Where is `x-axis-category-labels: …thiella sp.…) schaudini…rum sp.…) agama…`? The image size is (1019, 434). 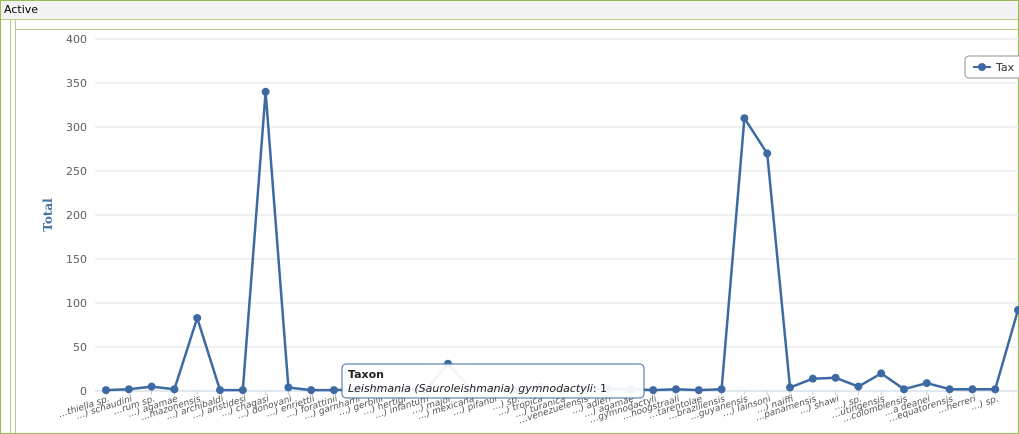
x-axis-category-labels: …thiella sp.…) schaudini…rum sp.…) agama… is located at coordinates (529, 410).